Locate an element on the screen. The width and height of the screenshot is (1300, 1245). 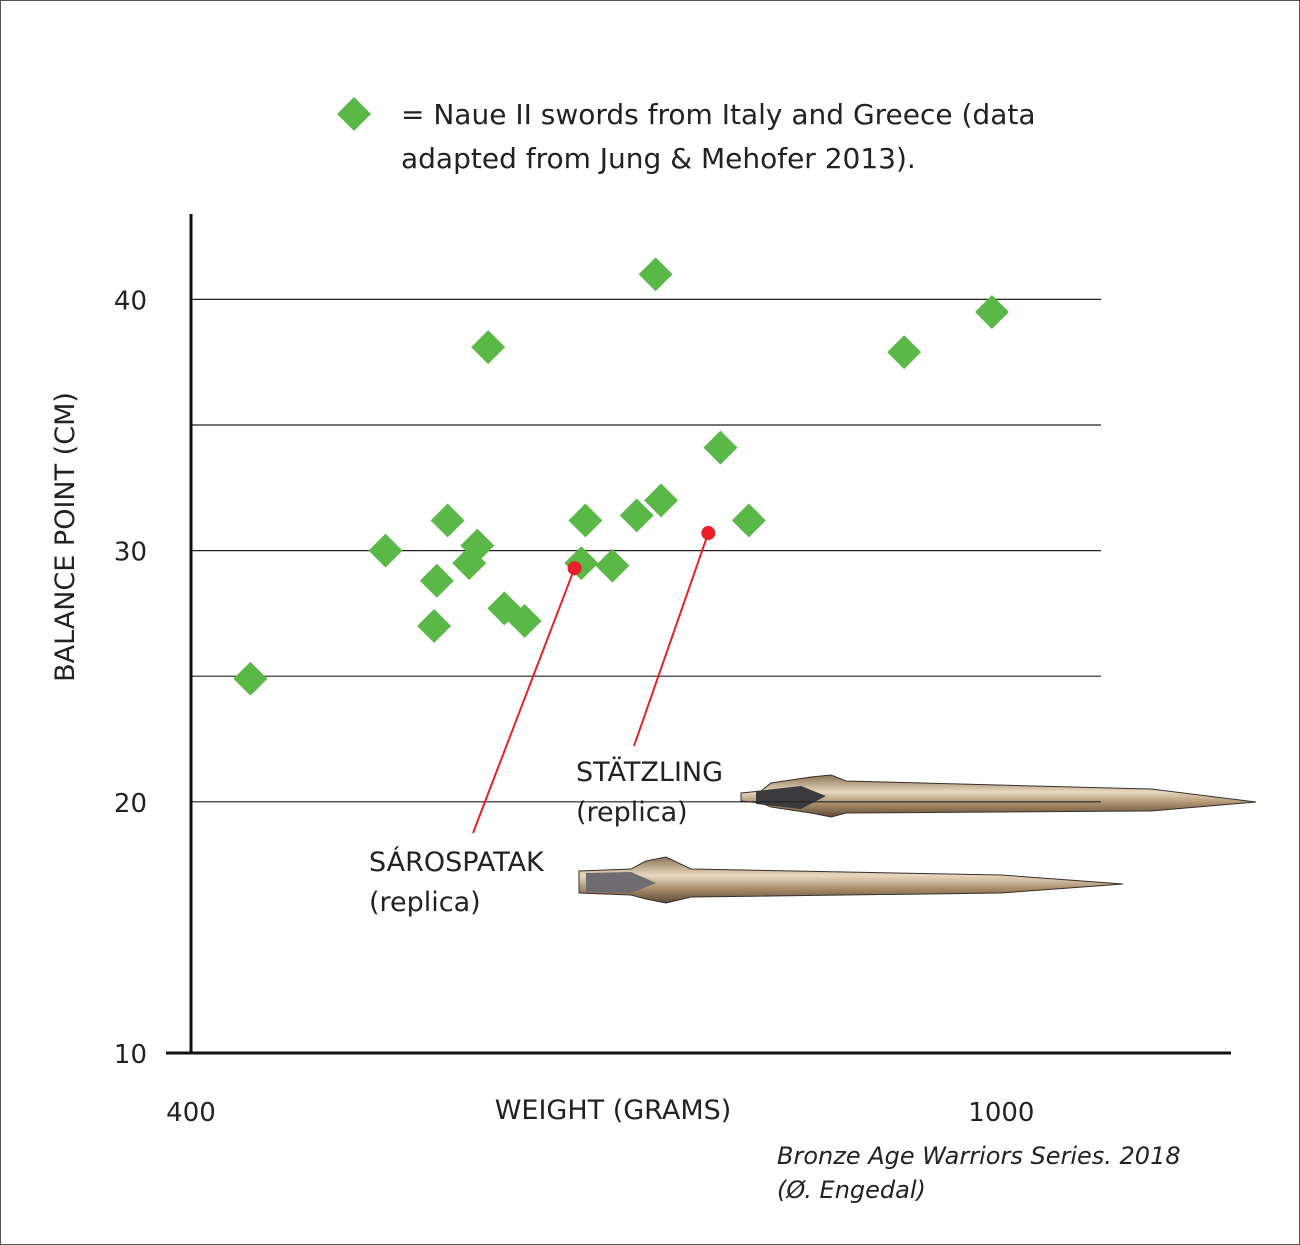
x-tick-label: 400 is located at coordinates (191, 1113).